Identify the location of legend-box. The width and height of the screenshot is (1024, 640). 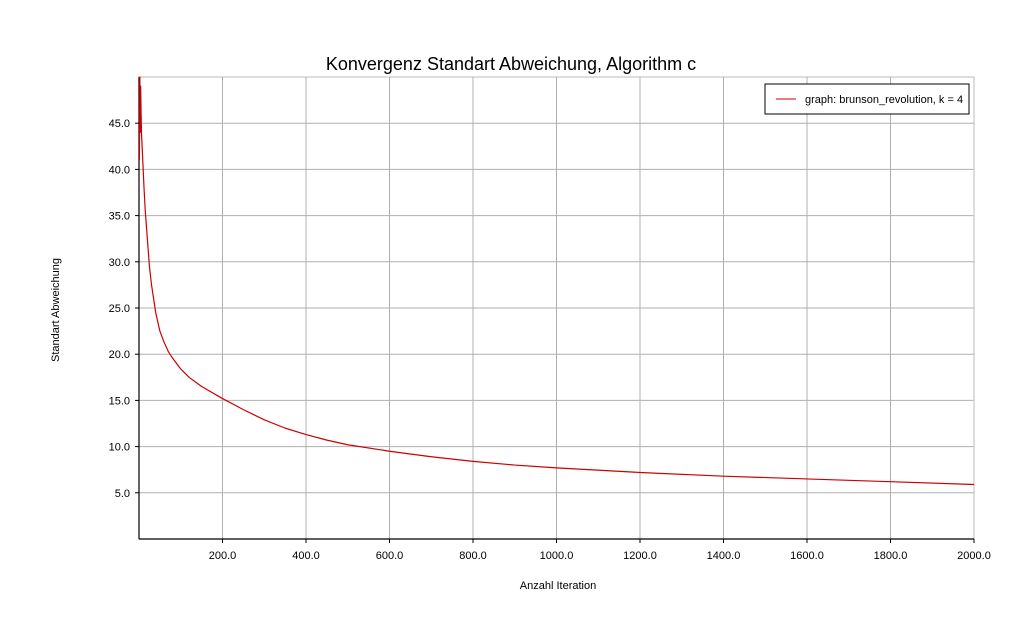
(867, 99).